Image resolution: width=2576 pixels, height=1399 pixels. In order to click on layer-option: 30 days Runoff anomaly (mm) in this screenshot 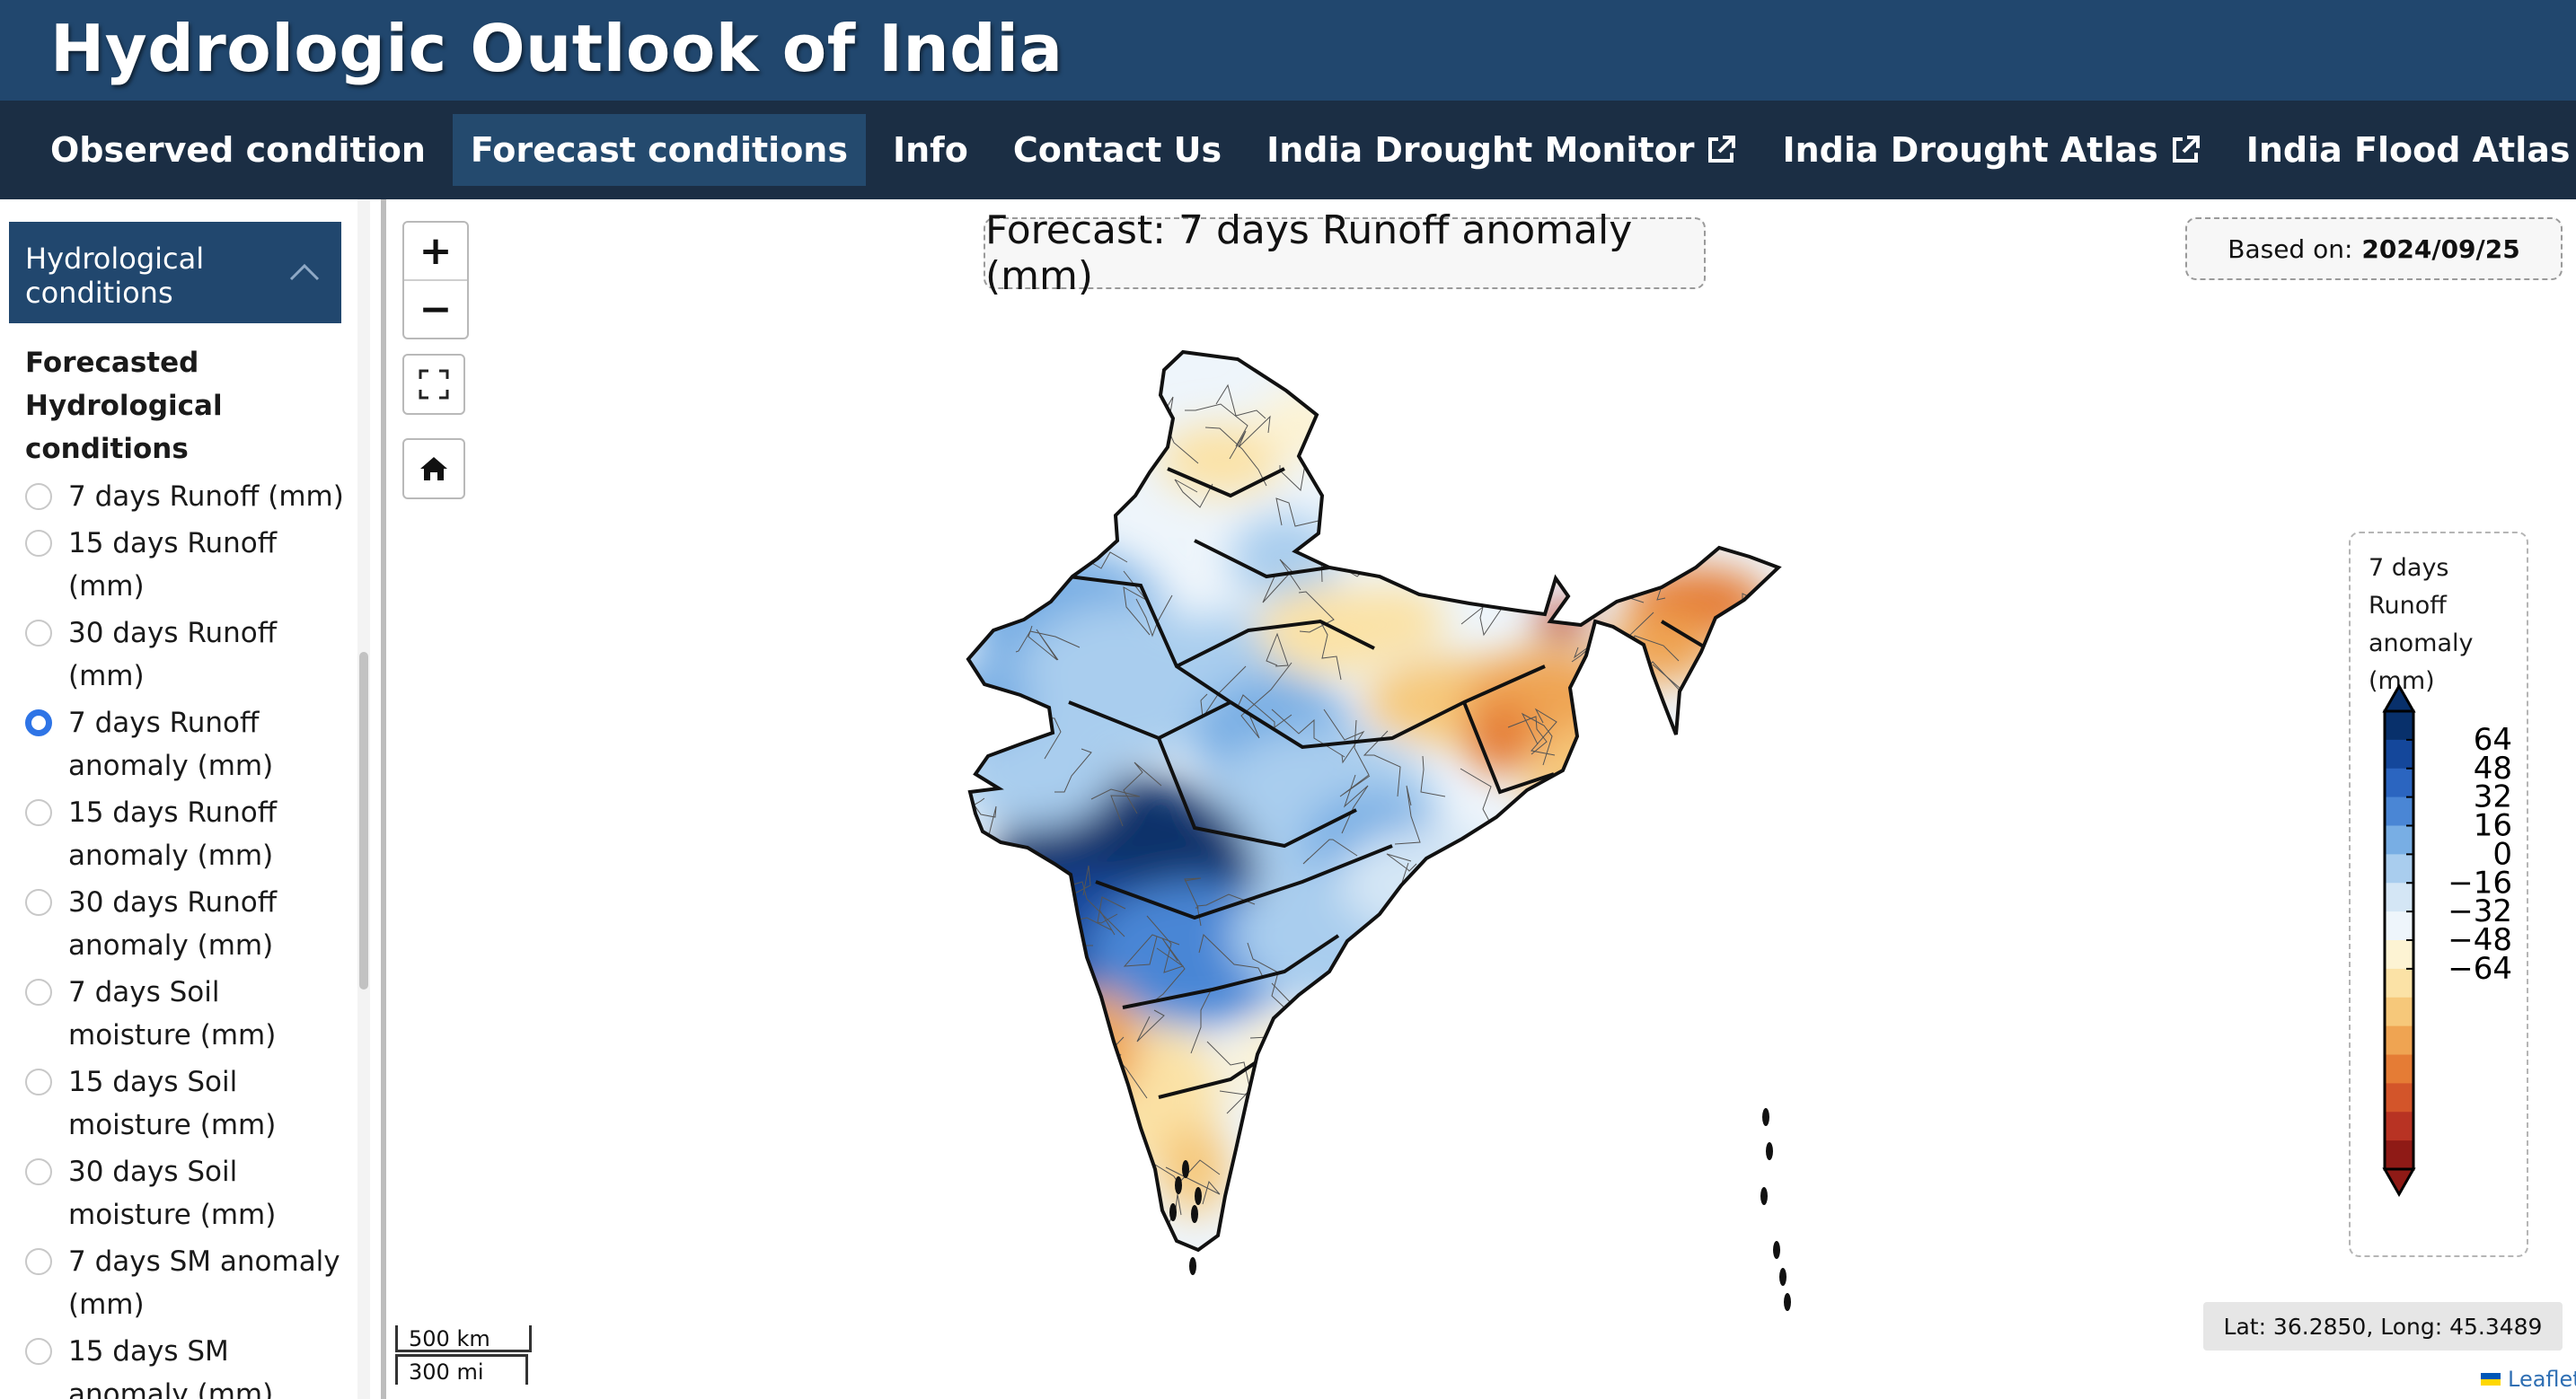, I will do `click(186, 924)`.